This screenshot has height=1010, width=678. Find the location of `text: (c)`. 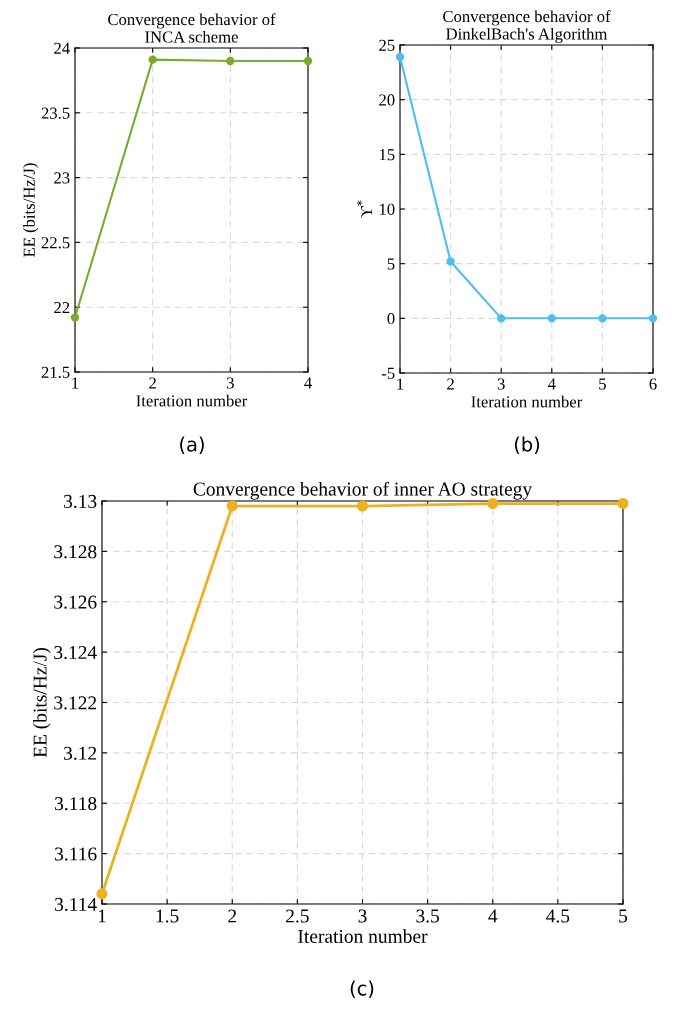

text: (c) is located at coordinates (362, 989).